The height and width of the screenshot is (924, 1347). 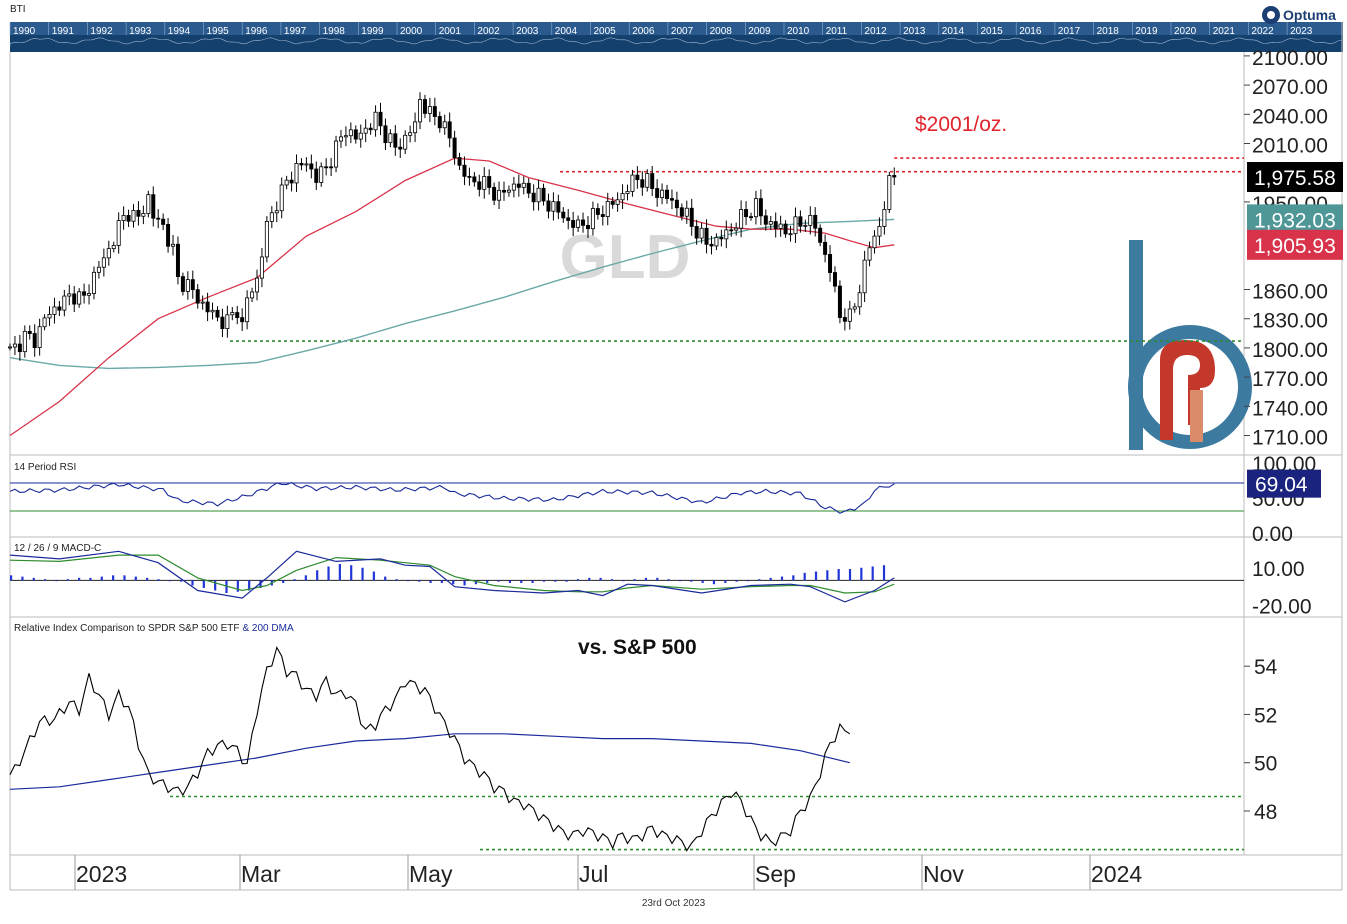 I want to click on rsi-value-box, so click(x=1284, y=483).